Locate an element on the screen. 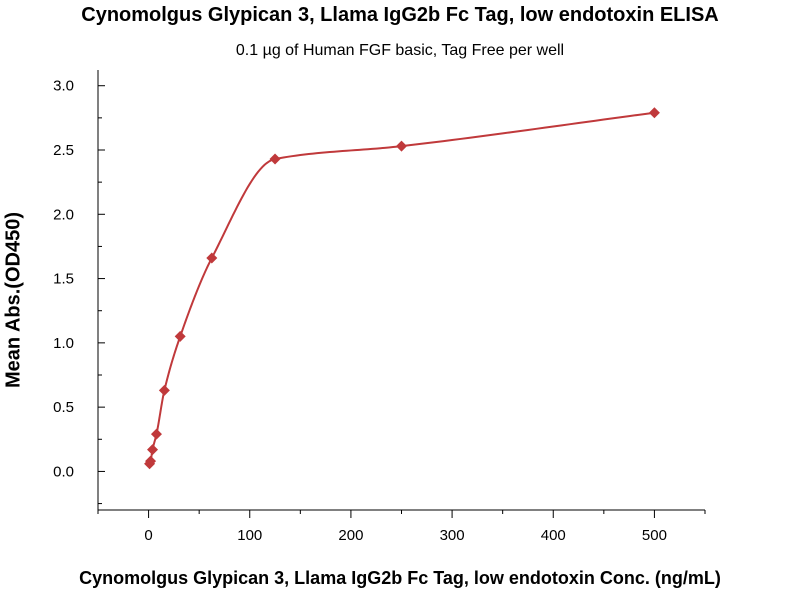 This screenshot has height=600, width=800. y-tick-label: 1.5 is located at coordinates (63, 279).